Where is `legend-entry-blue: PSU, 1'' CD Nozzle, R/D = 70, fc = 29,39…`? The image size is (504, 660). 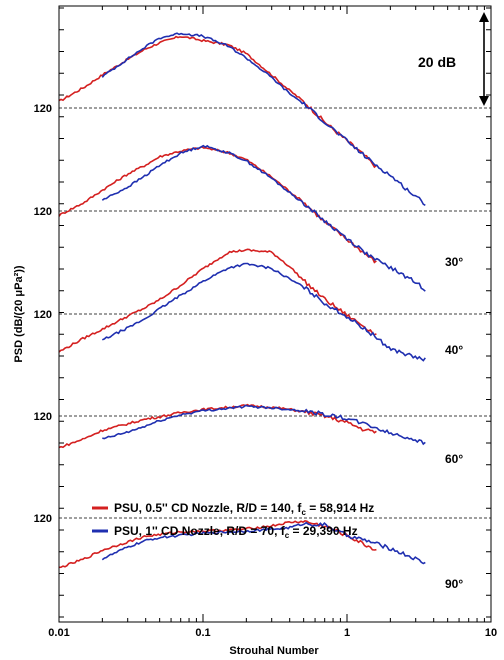
legend-entry-blue: PSU, 1'' CD Nozzle, R/D = 70, fc = 29,39… is located at coordinates (236, 532).